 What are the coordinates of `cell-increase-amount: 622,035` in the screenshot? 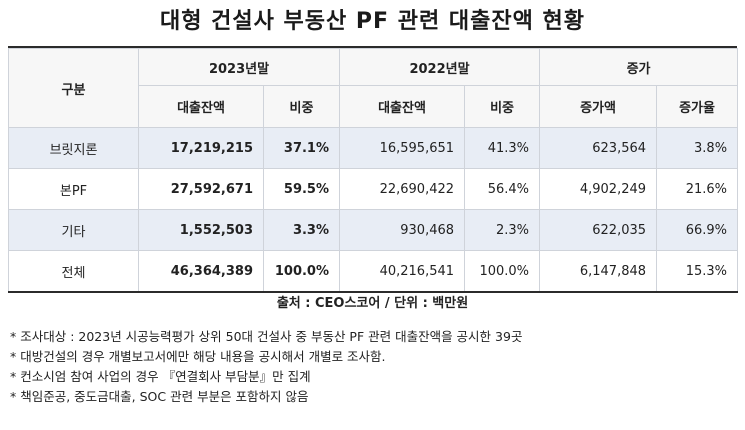 It's located at (598, 230).